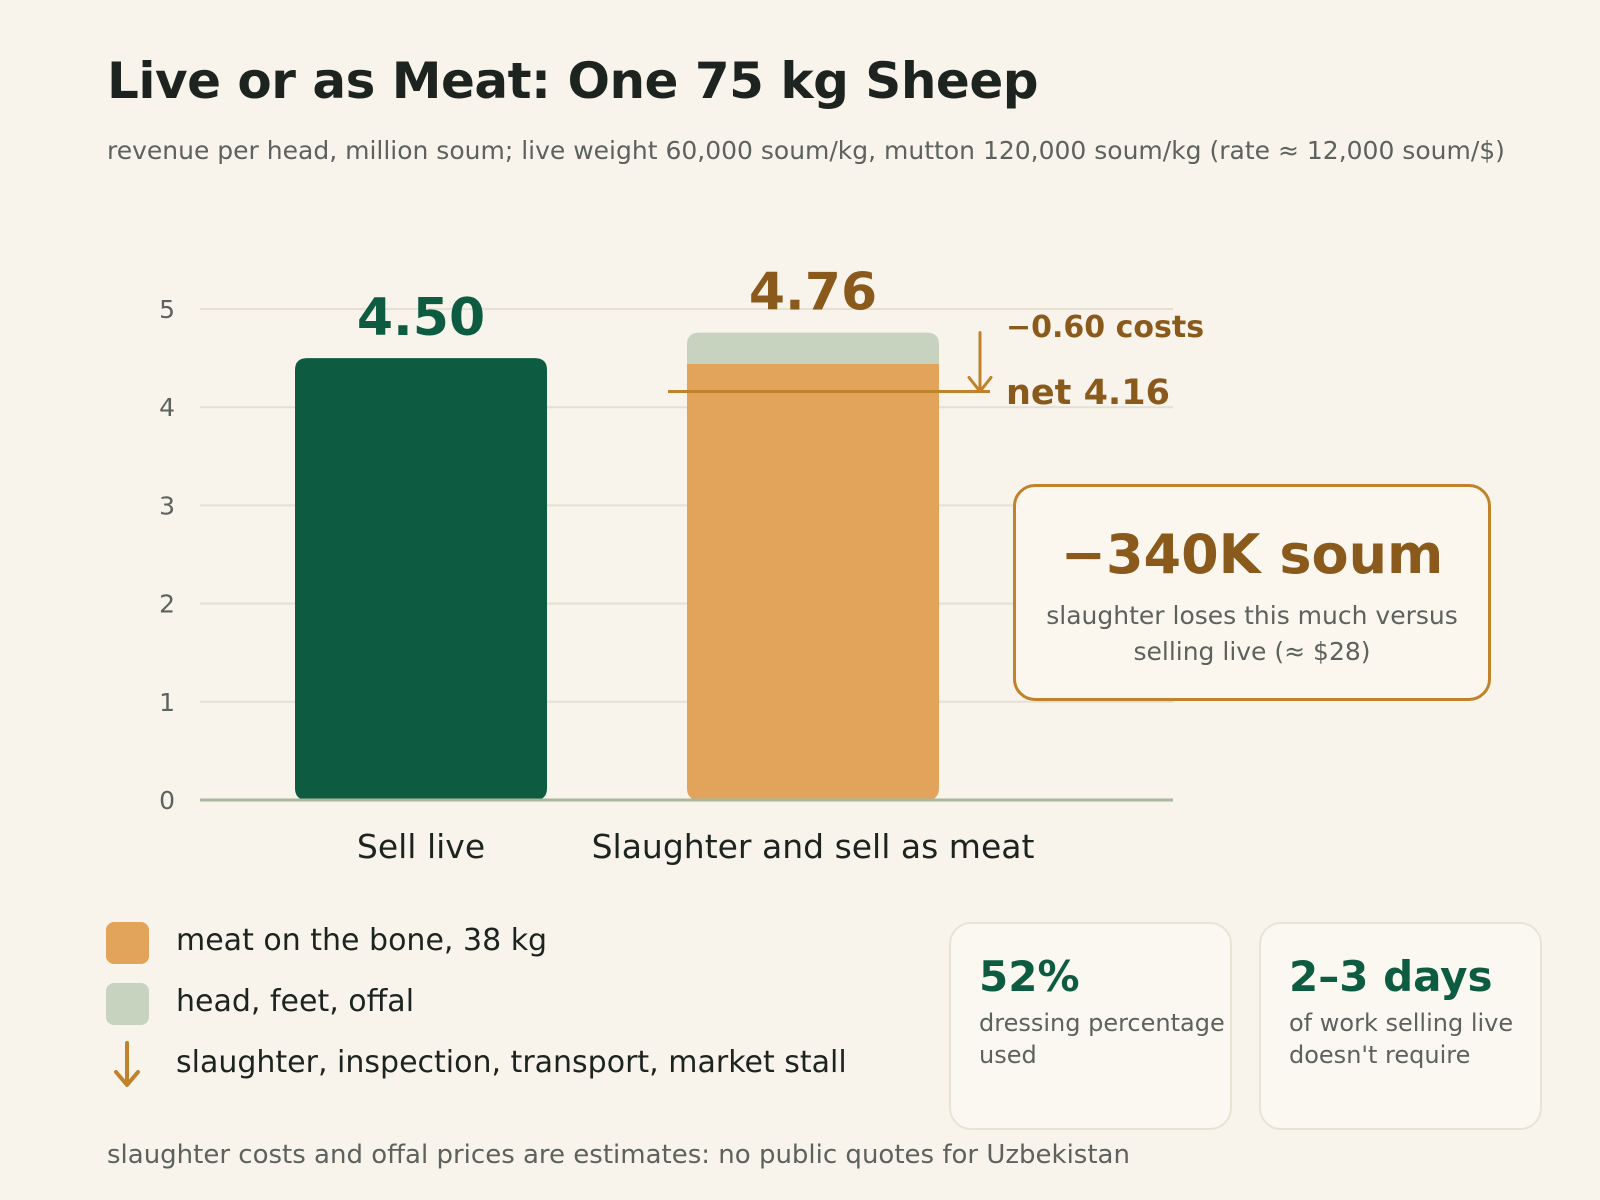 This screenshot has height=1200, width=1600. What do you see at coordinates (980, 384) in the screenshot?
I see `cost-arrow-head` at bounding box center [980, 384].